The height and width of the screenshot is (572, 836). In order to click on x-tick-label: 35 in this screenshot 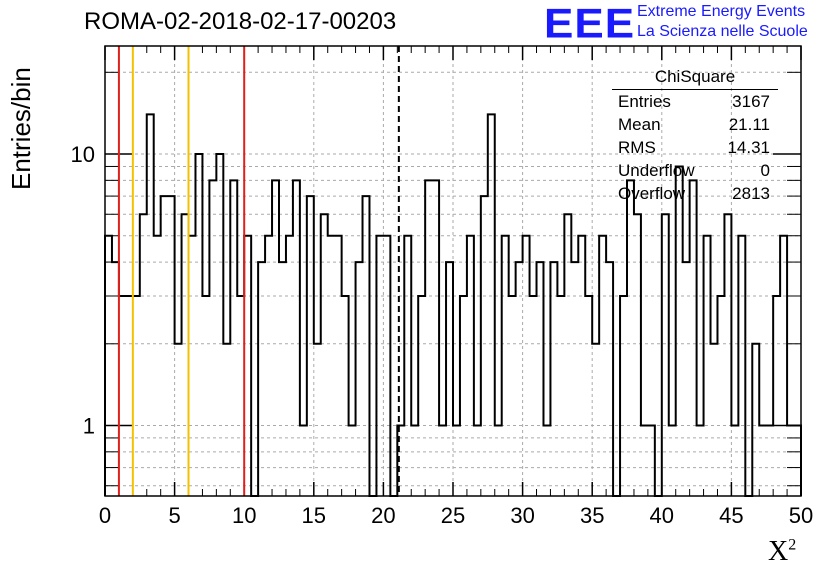, I will do `click(592, 515)`.